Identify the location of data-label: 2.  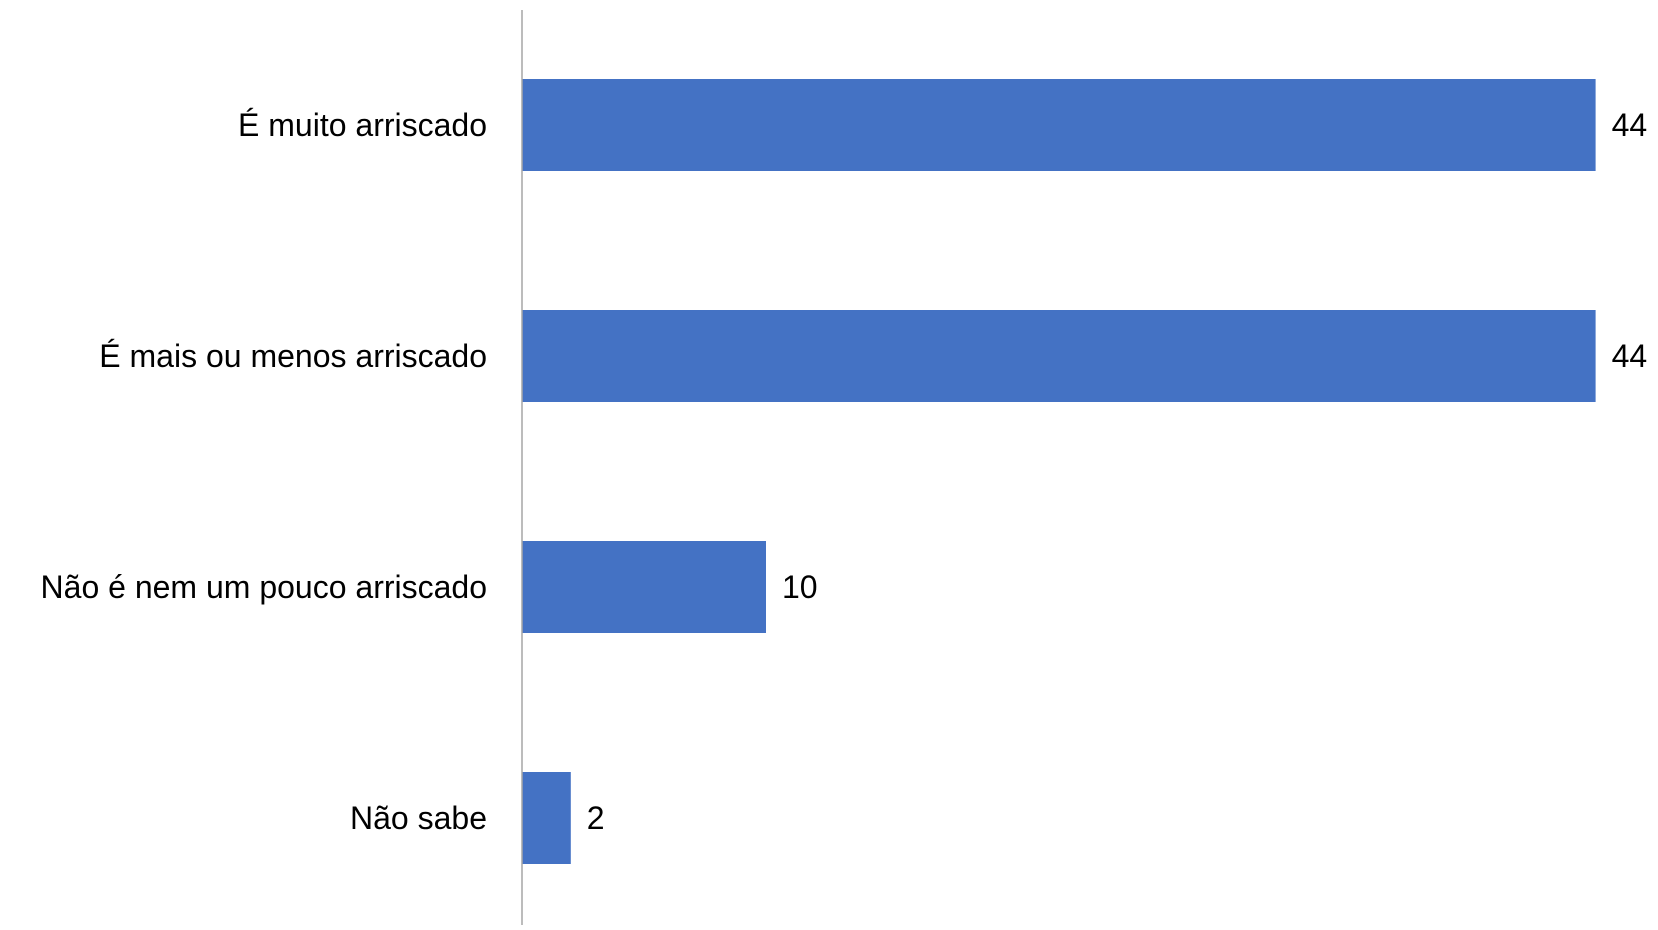
(596, 818).